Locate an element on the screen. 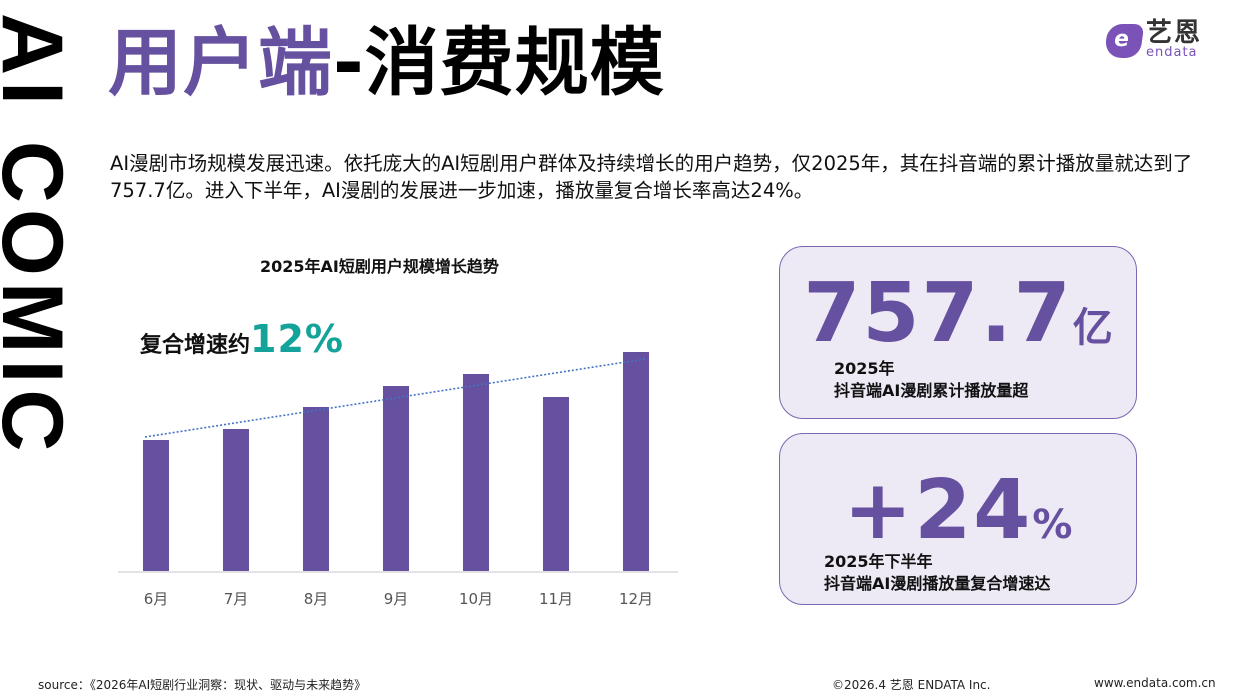  stat-value: 757.7亿 is located at coordinates (958, 313).